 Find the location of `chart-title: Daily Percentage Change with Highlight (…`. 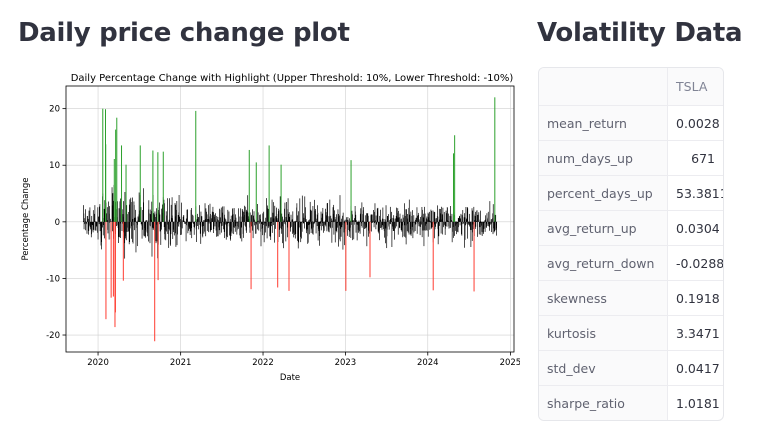

chart-title: Daily Percentage Change with Highlight (… is located at coordinates (292, 78).